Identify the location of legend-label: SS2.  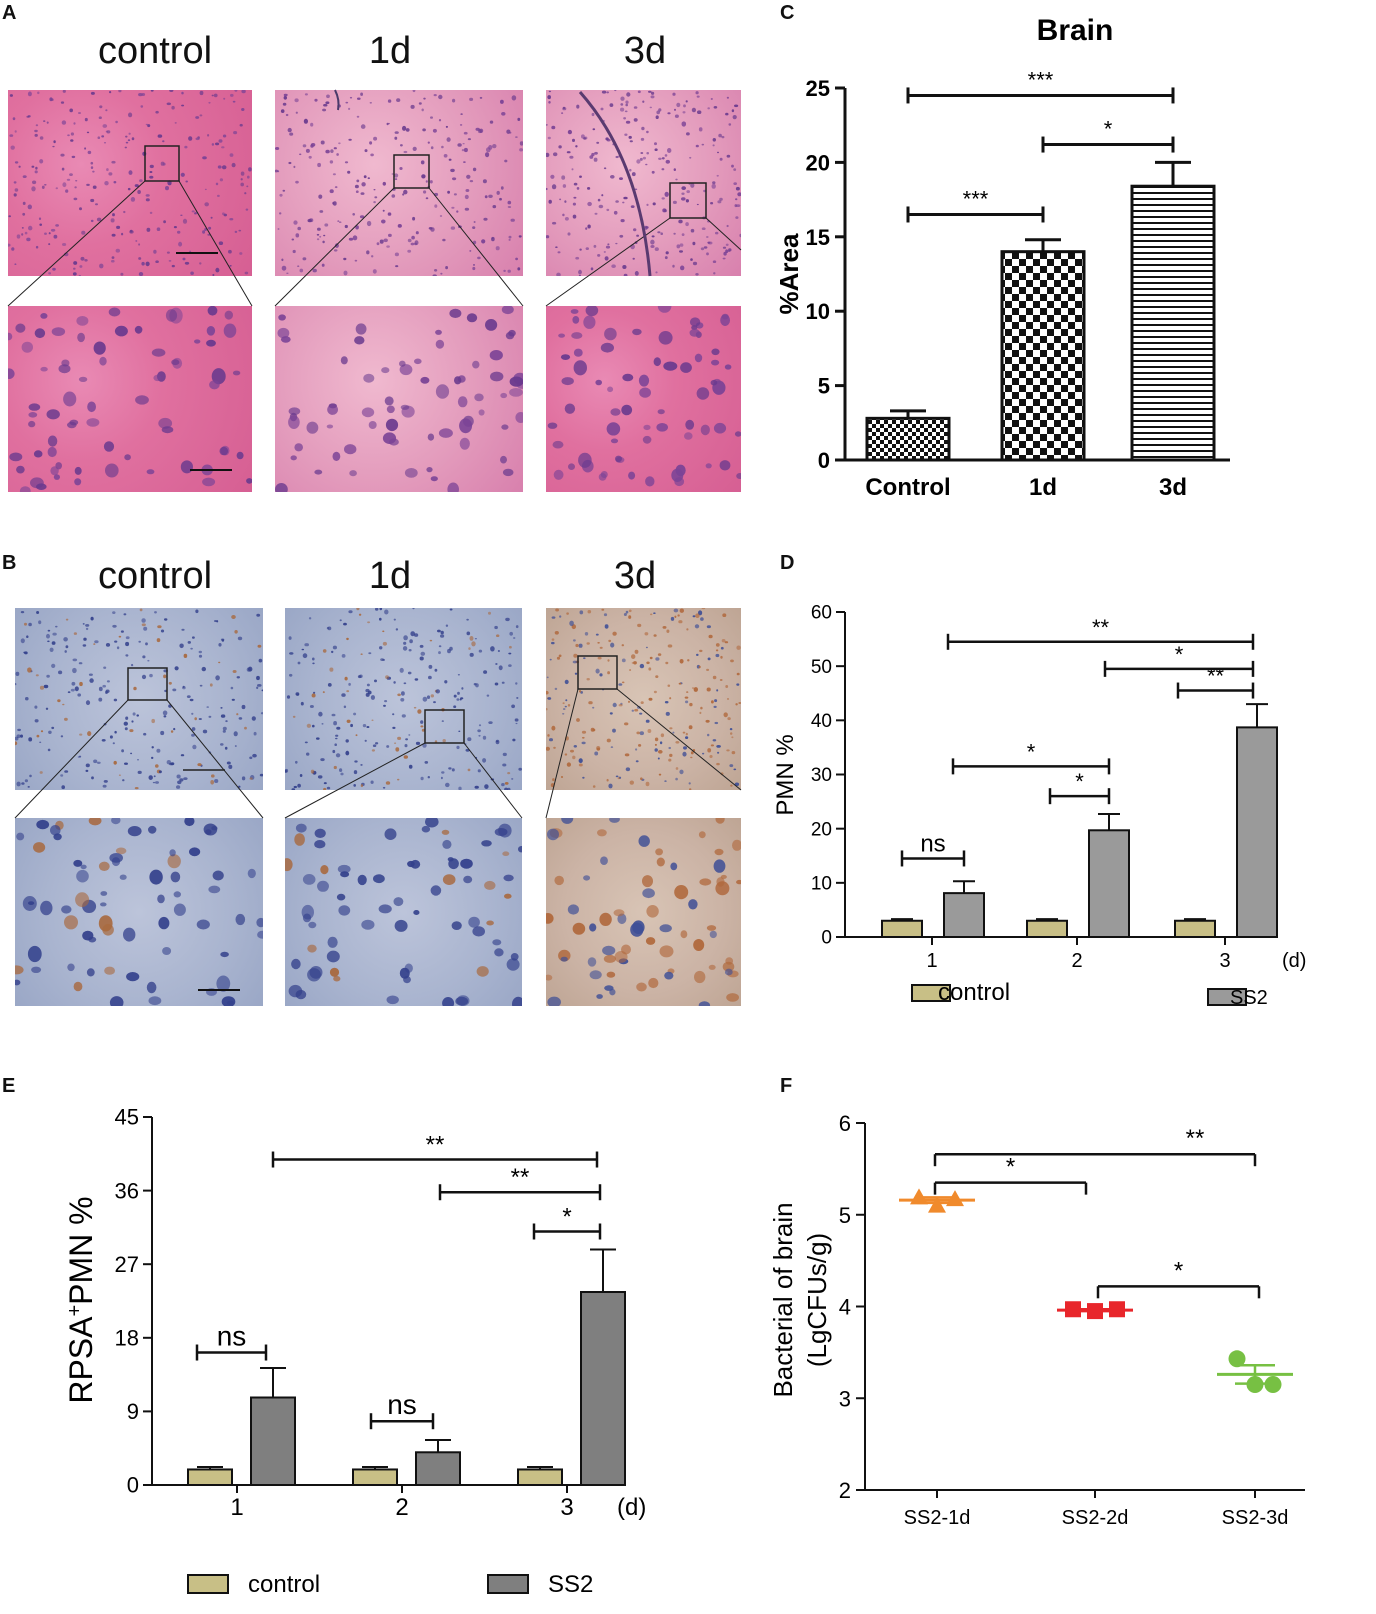
(1249, 998).